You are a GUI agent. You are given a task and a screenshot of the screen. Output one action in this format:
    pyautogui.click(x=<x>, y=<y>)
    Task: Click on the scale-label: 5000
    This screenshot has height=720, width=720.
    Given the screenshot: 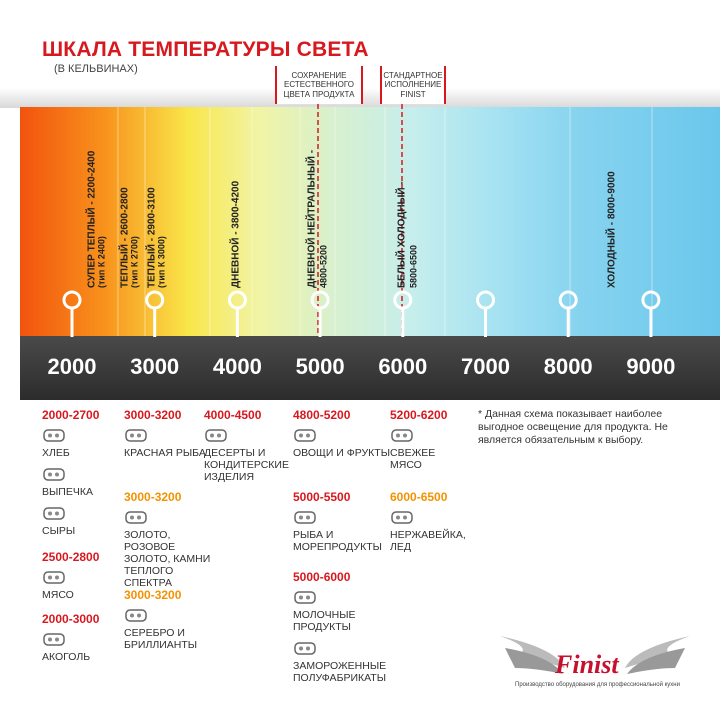 What is the action you would take?
    pyautogui.click(x=320, y=366)
    